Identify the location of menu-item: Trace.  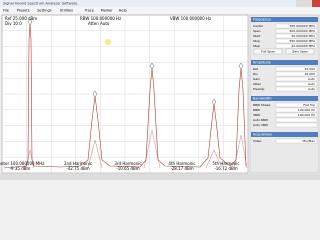
(89, 11).